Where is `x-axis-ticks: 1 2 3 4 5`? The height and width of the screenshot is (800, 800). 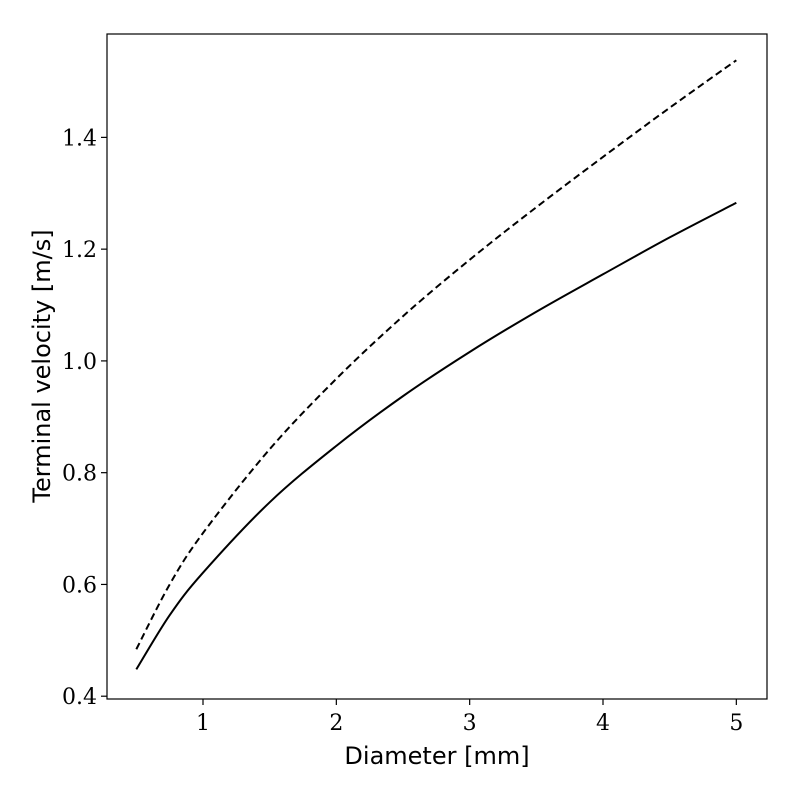 x-axis-ticks: 1 2 3 4 5 is located at coordinates (469, 717).